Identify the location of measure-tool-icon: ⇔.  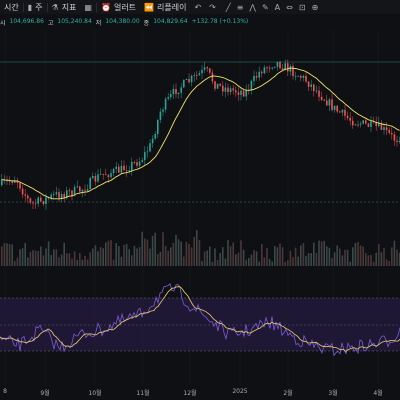
(289, 7).